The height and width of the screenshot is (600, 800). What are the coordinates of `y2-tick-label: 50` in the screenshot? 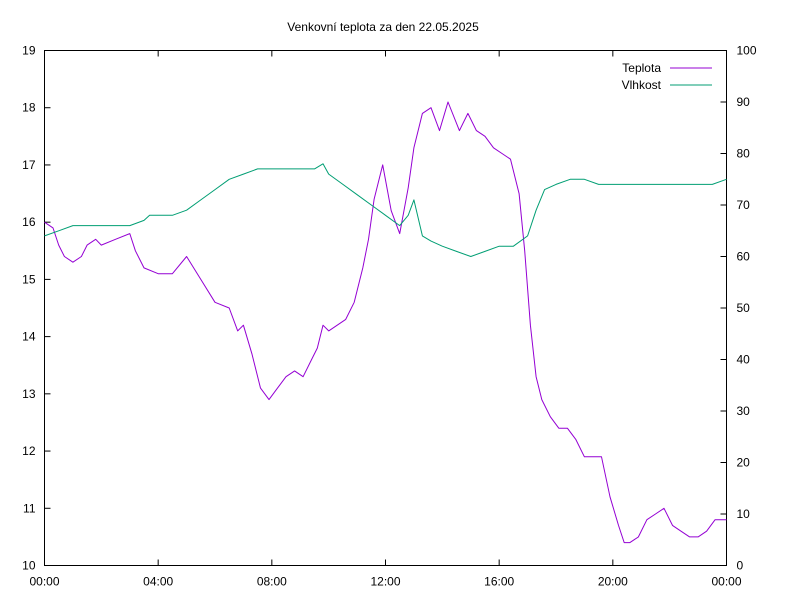 It's located at (744, 308).